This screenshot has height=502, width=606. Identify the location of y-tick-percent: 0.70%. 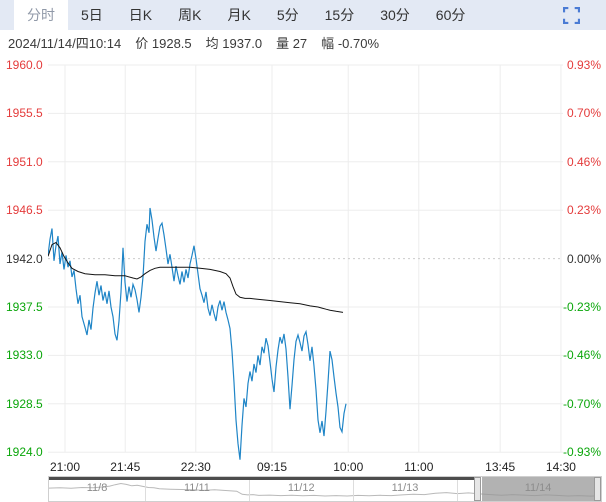
(583, 113).